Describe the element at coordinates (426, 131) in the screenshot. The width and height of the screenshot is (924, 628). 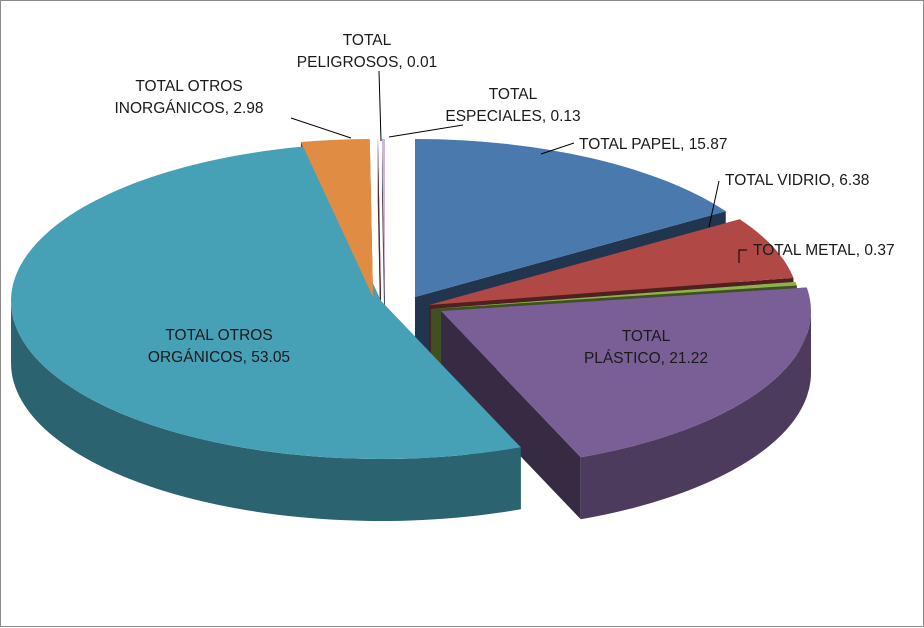
I see `leader-line-total-especiales` at that location.